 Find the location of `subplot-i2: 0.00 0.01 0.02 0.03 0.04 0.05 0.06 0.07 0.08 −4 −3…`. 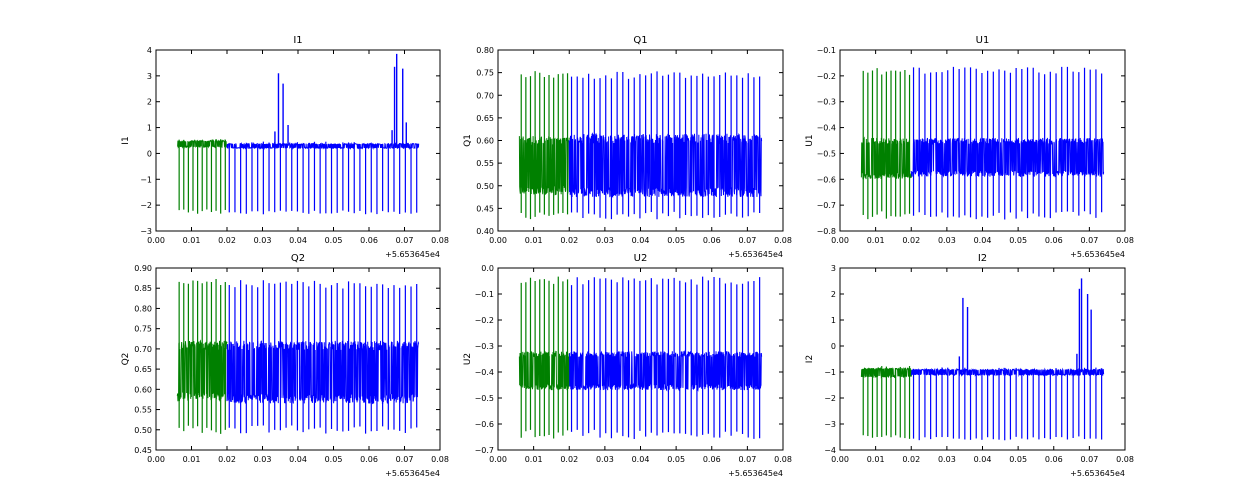

subplot-i2: 0.00 0.01 0.02 0.03 0.04 0.05 0.06 0.07 0.08 −4 −3… is located at coordinates (969, 365).